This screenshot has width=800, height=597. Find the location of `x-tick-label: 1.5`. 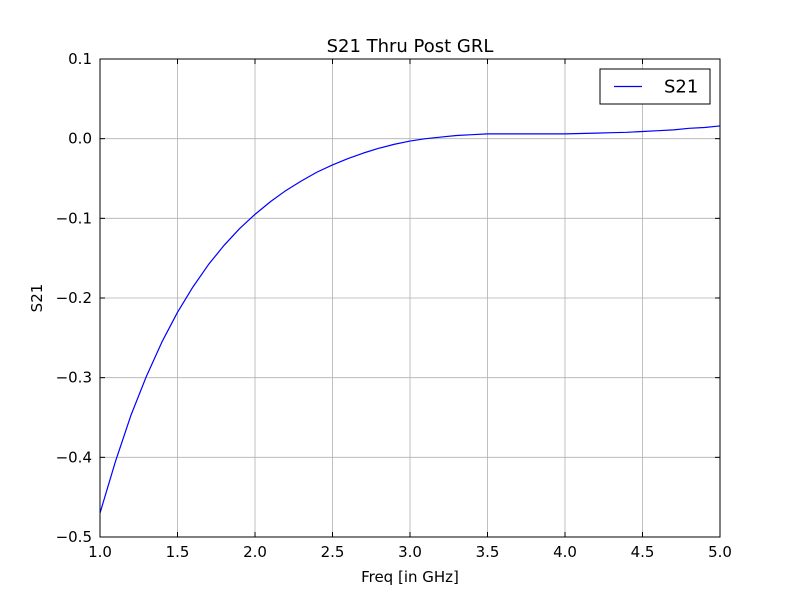

x-tick-label: 1.5 is located at coordinates (178, 552).